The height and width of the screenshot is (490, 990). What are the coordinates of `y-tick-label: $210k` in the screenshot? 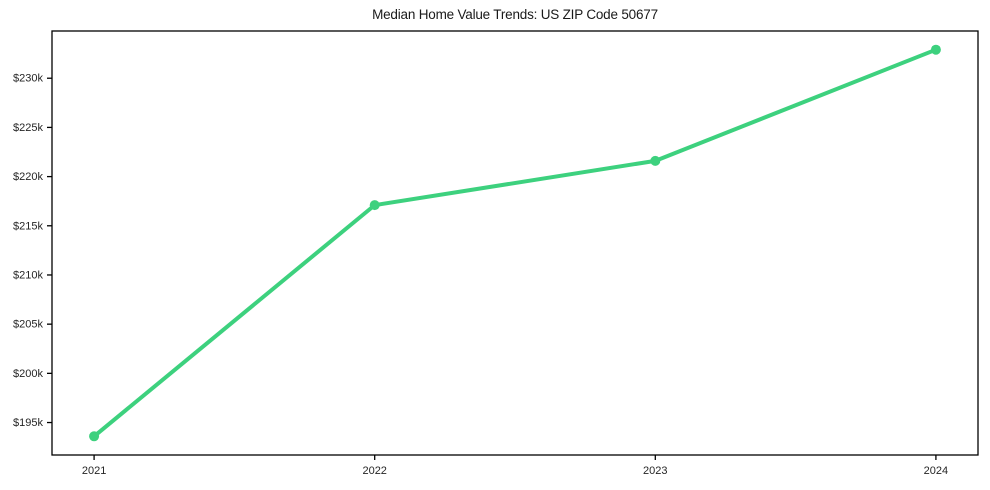 It's located at (28, 275).